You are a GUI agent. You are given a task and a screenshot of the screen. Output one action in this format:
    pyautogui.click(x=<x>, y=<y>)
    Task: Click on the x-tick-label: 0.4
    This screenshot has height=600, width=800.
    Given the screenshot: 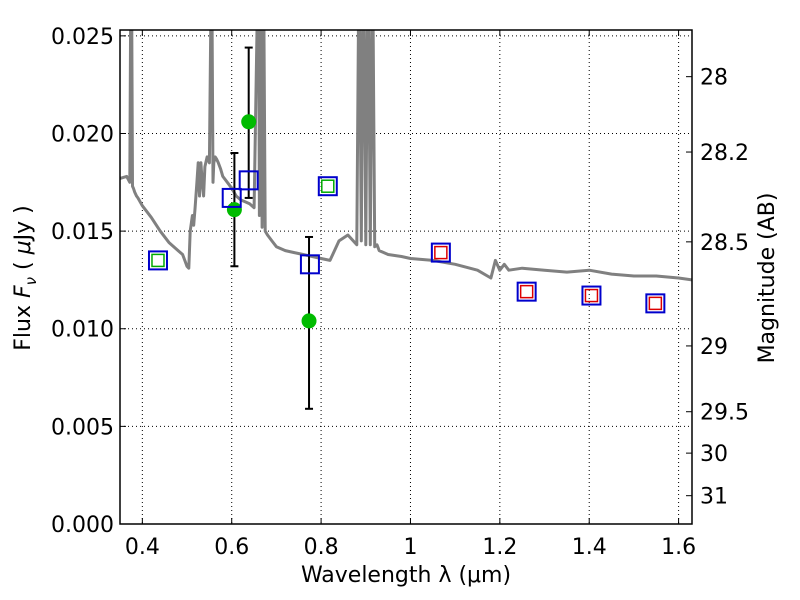 What is the action you would take?
    pyautogui.click(x=142, y=547)
    